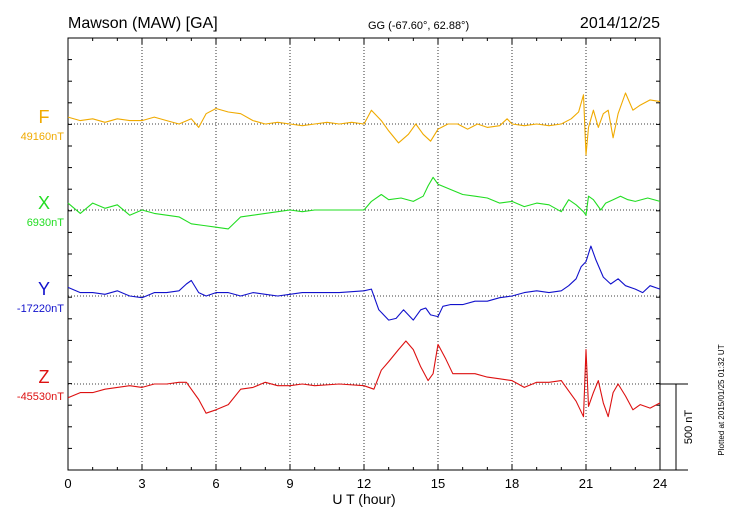 The image size is (730, 520). What do you see at coordinates (67, 483) in the screenshot?
I see `x-tick-label: 0` at bounding box center [67, 483].